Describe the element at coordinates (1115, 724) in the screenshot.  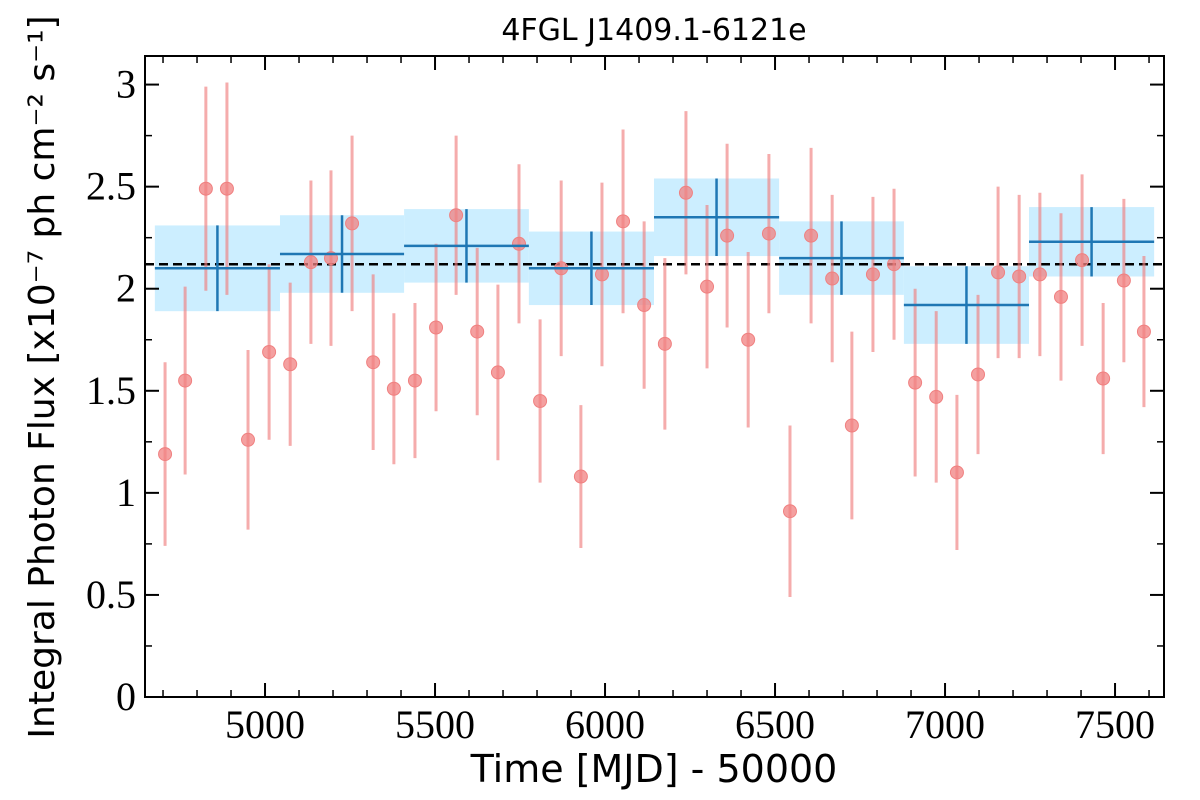
I see `x-tick-label: 7500` at that location.